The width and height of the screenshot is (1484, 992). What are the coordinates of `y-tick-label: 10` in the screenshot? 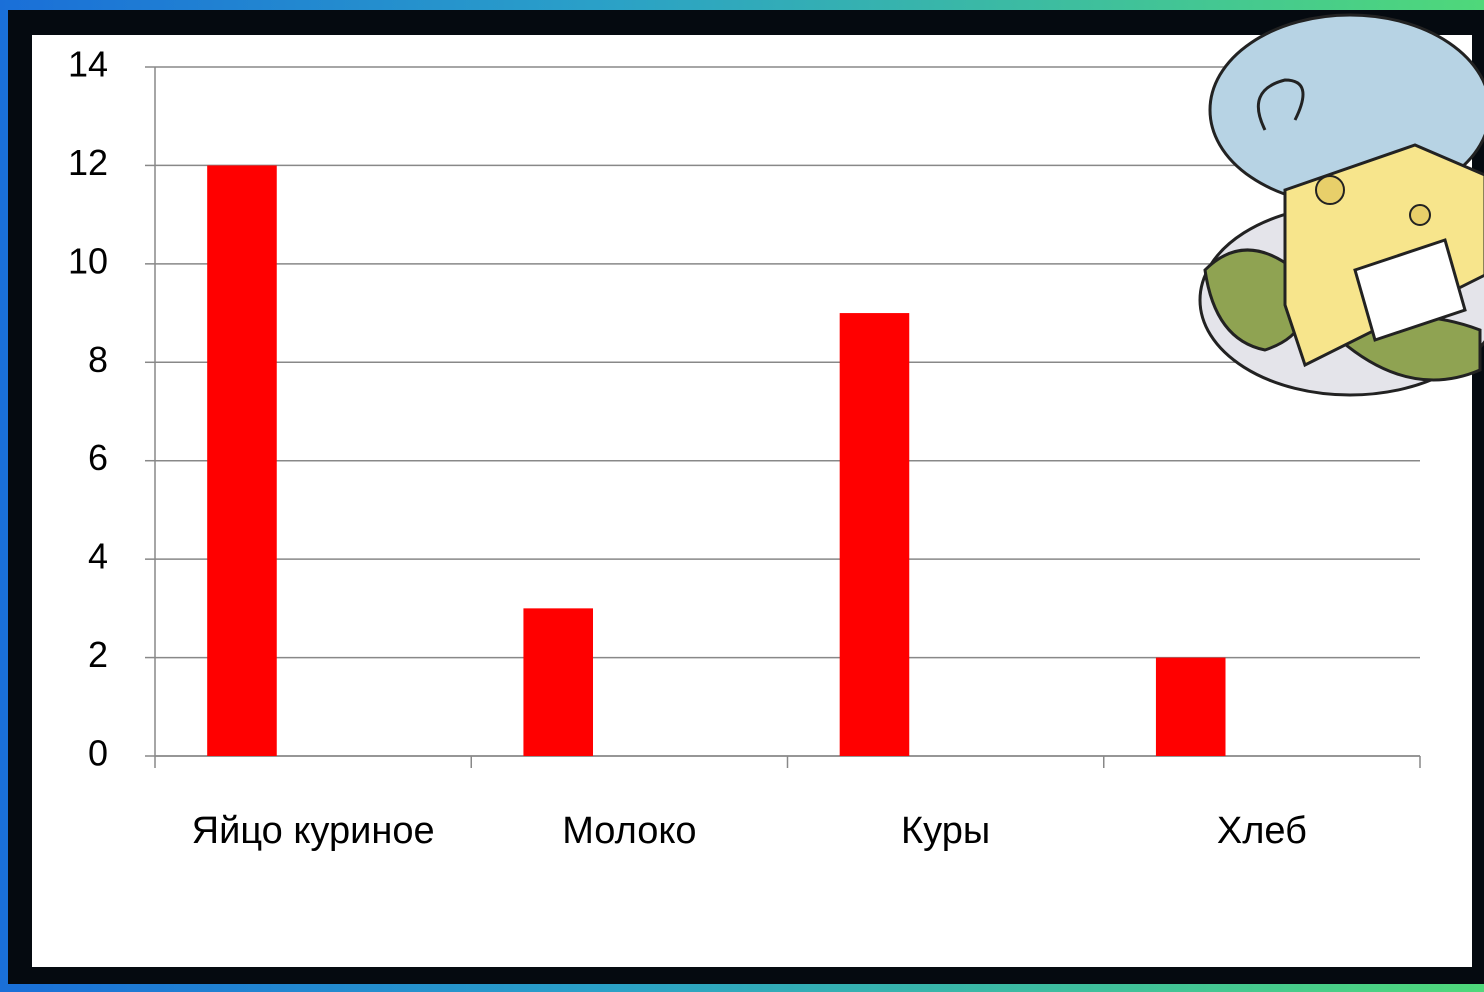 It's located at (88, 260).